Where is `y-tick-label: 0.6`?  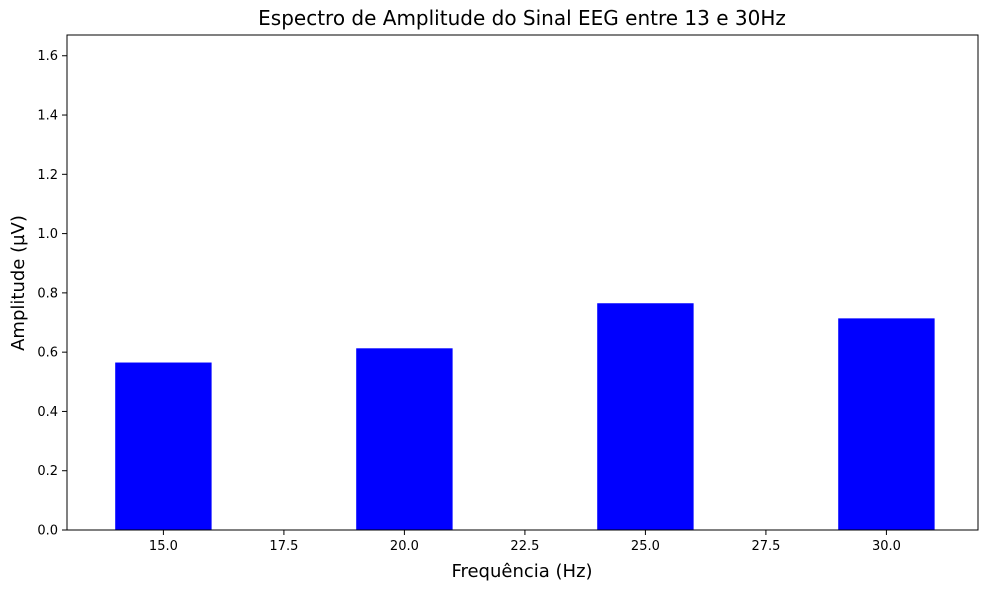 y-tick-label: 0.6 is located at coordinates (47, 353).